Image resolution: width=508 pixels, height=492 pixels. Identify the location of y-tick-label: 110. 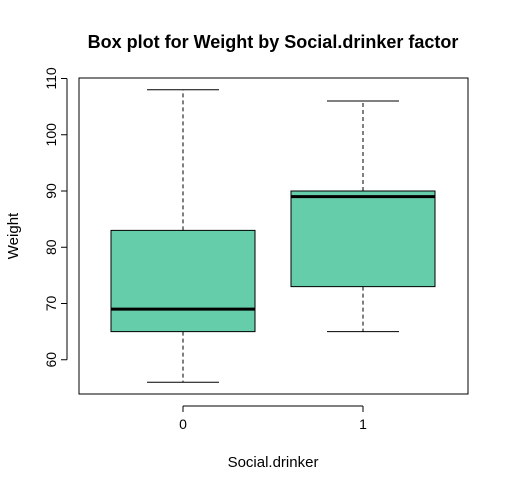
(51, 78).